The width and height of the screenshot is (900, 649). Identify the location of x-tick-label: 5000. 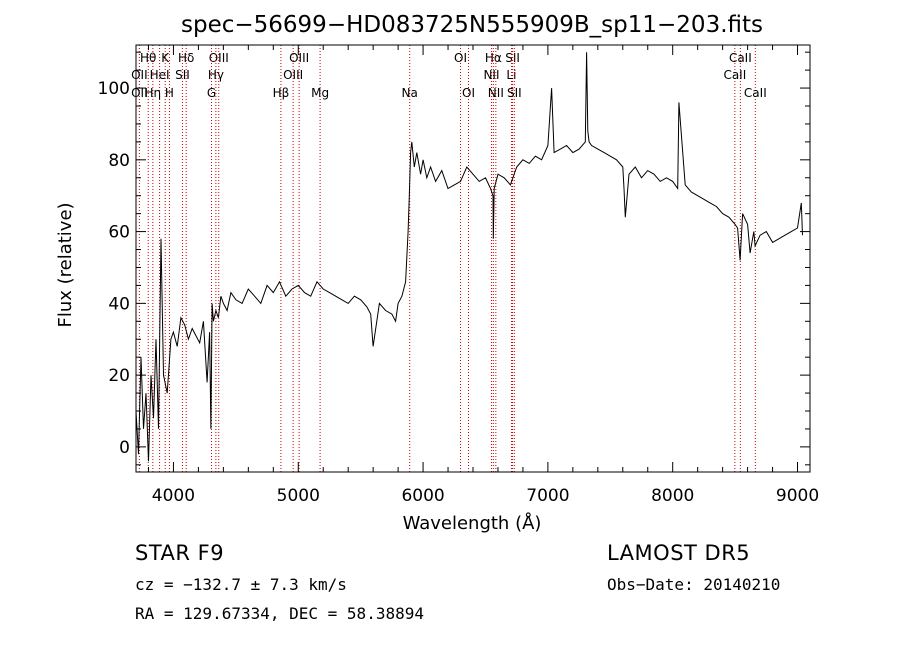
(298, 496).